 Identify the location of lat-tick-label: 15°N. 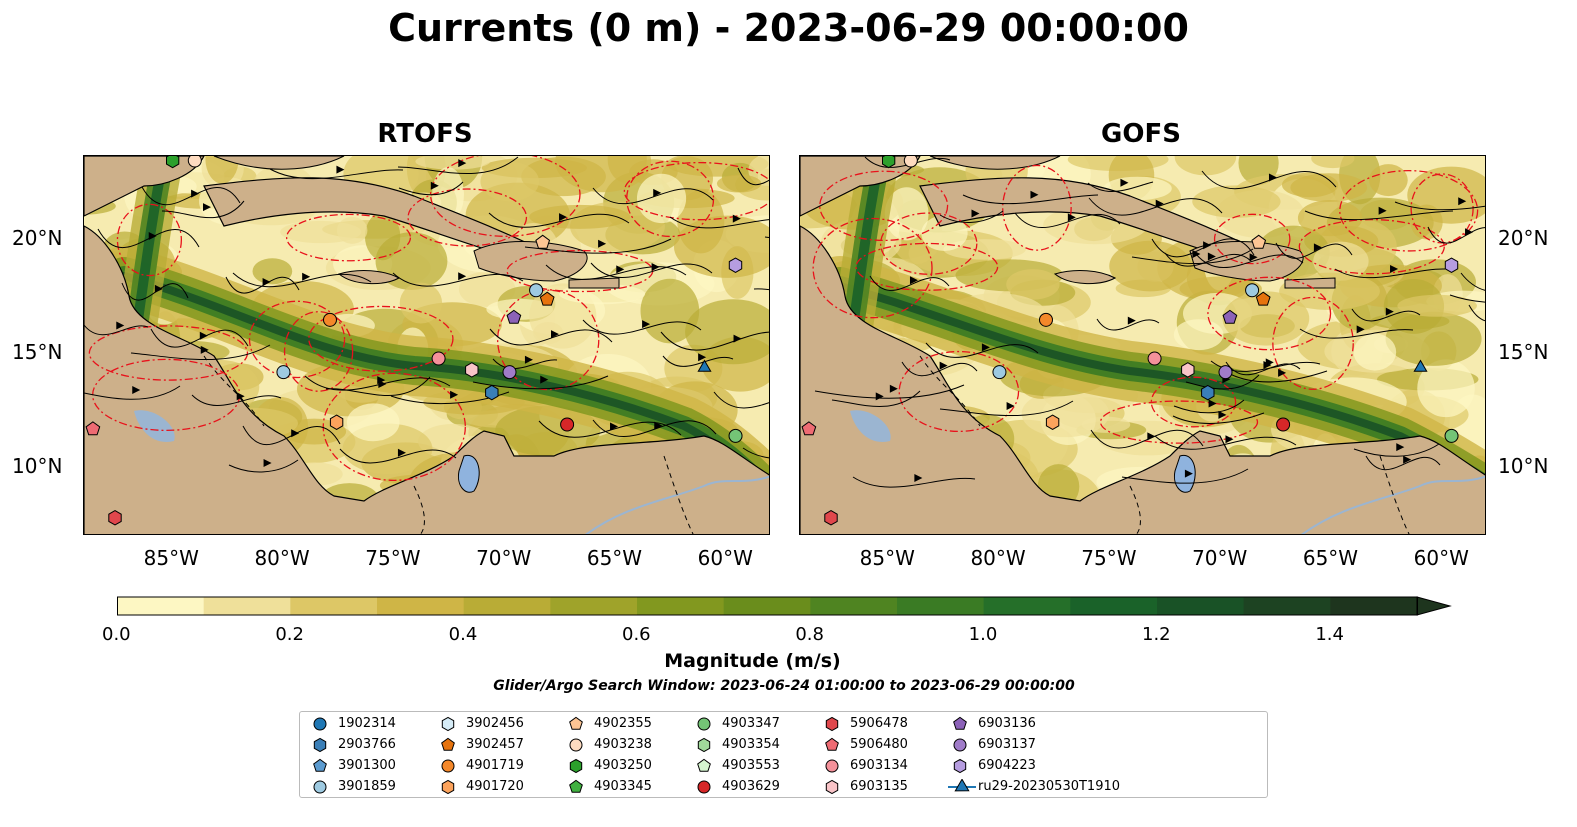
(37, 351).